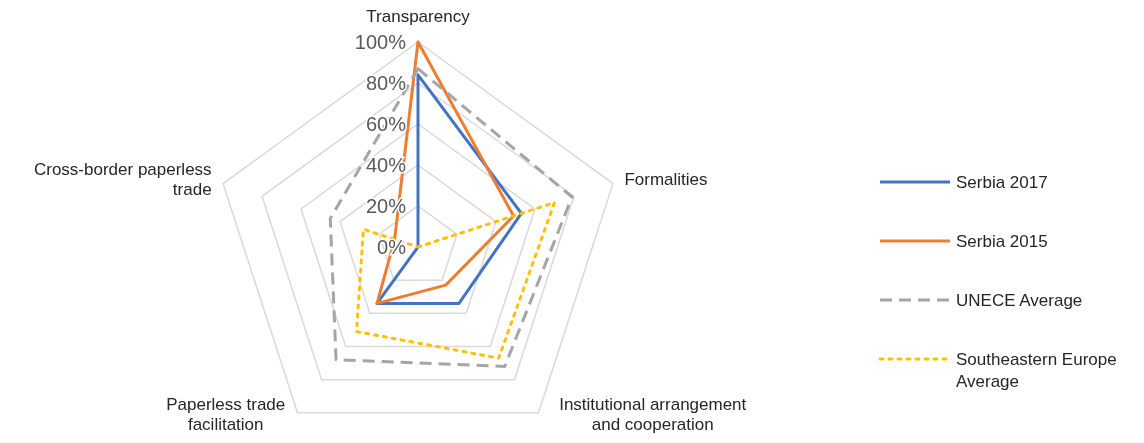  What do you see at coordinates (386, 83) in the screenshot?
I see `y-tick-label: 80%` at bounding box center [386, 83].